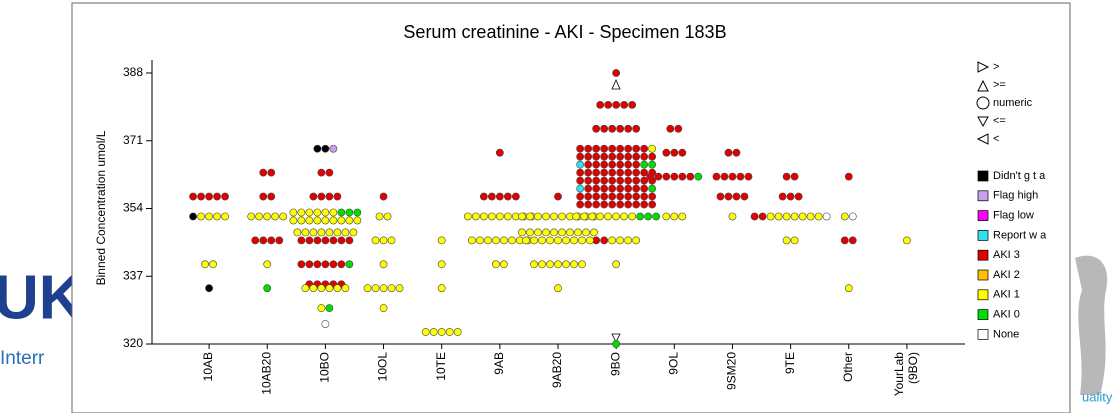 Image resolution: width=1117 pixels, height=413 pixels. I want to click on shape-legend-label: >=, so click(999, 85).